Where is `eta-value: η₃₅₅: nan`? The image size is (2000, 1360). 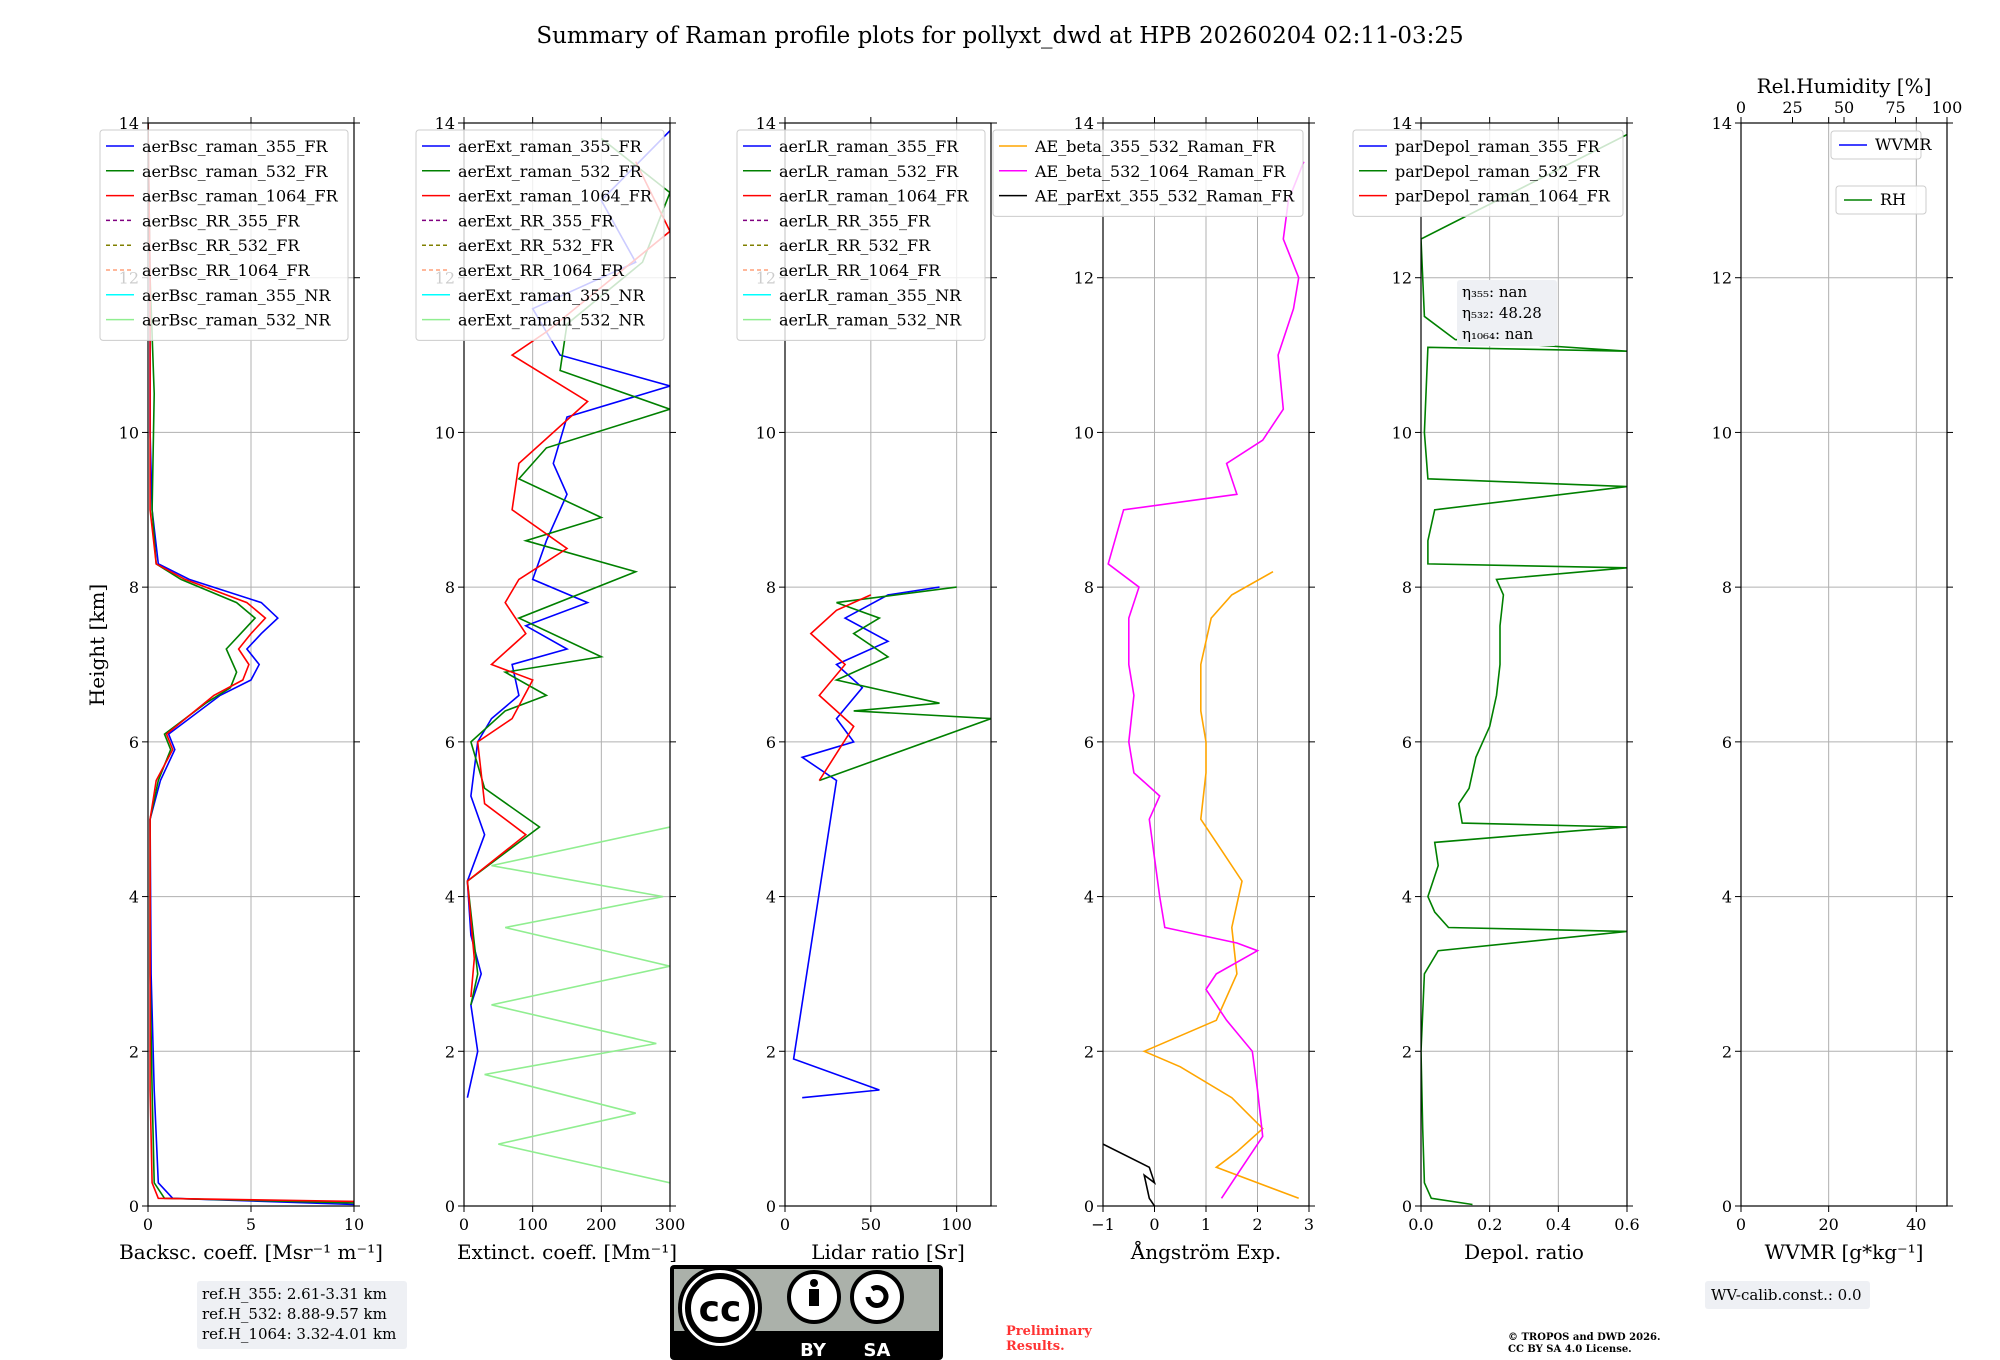
eta-value: η₃₅₅: nan is located at coordinates (1494, 292).